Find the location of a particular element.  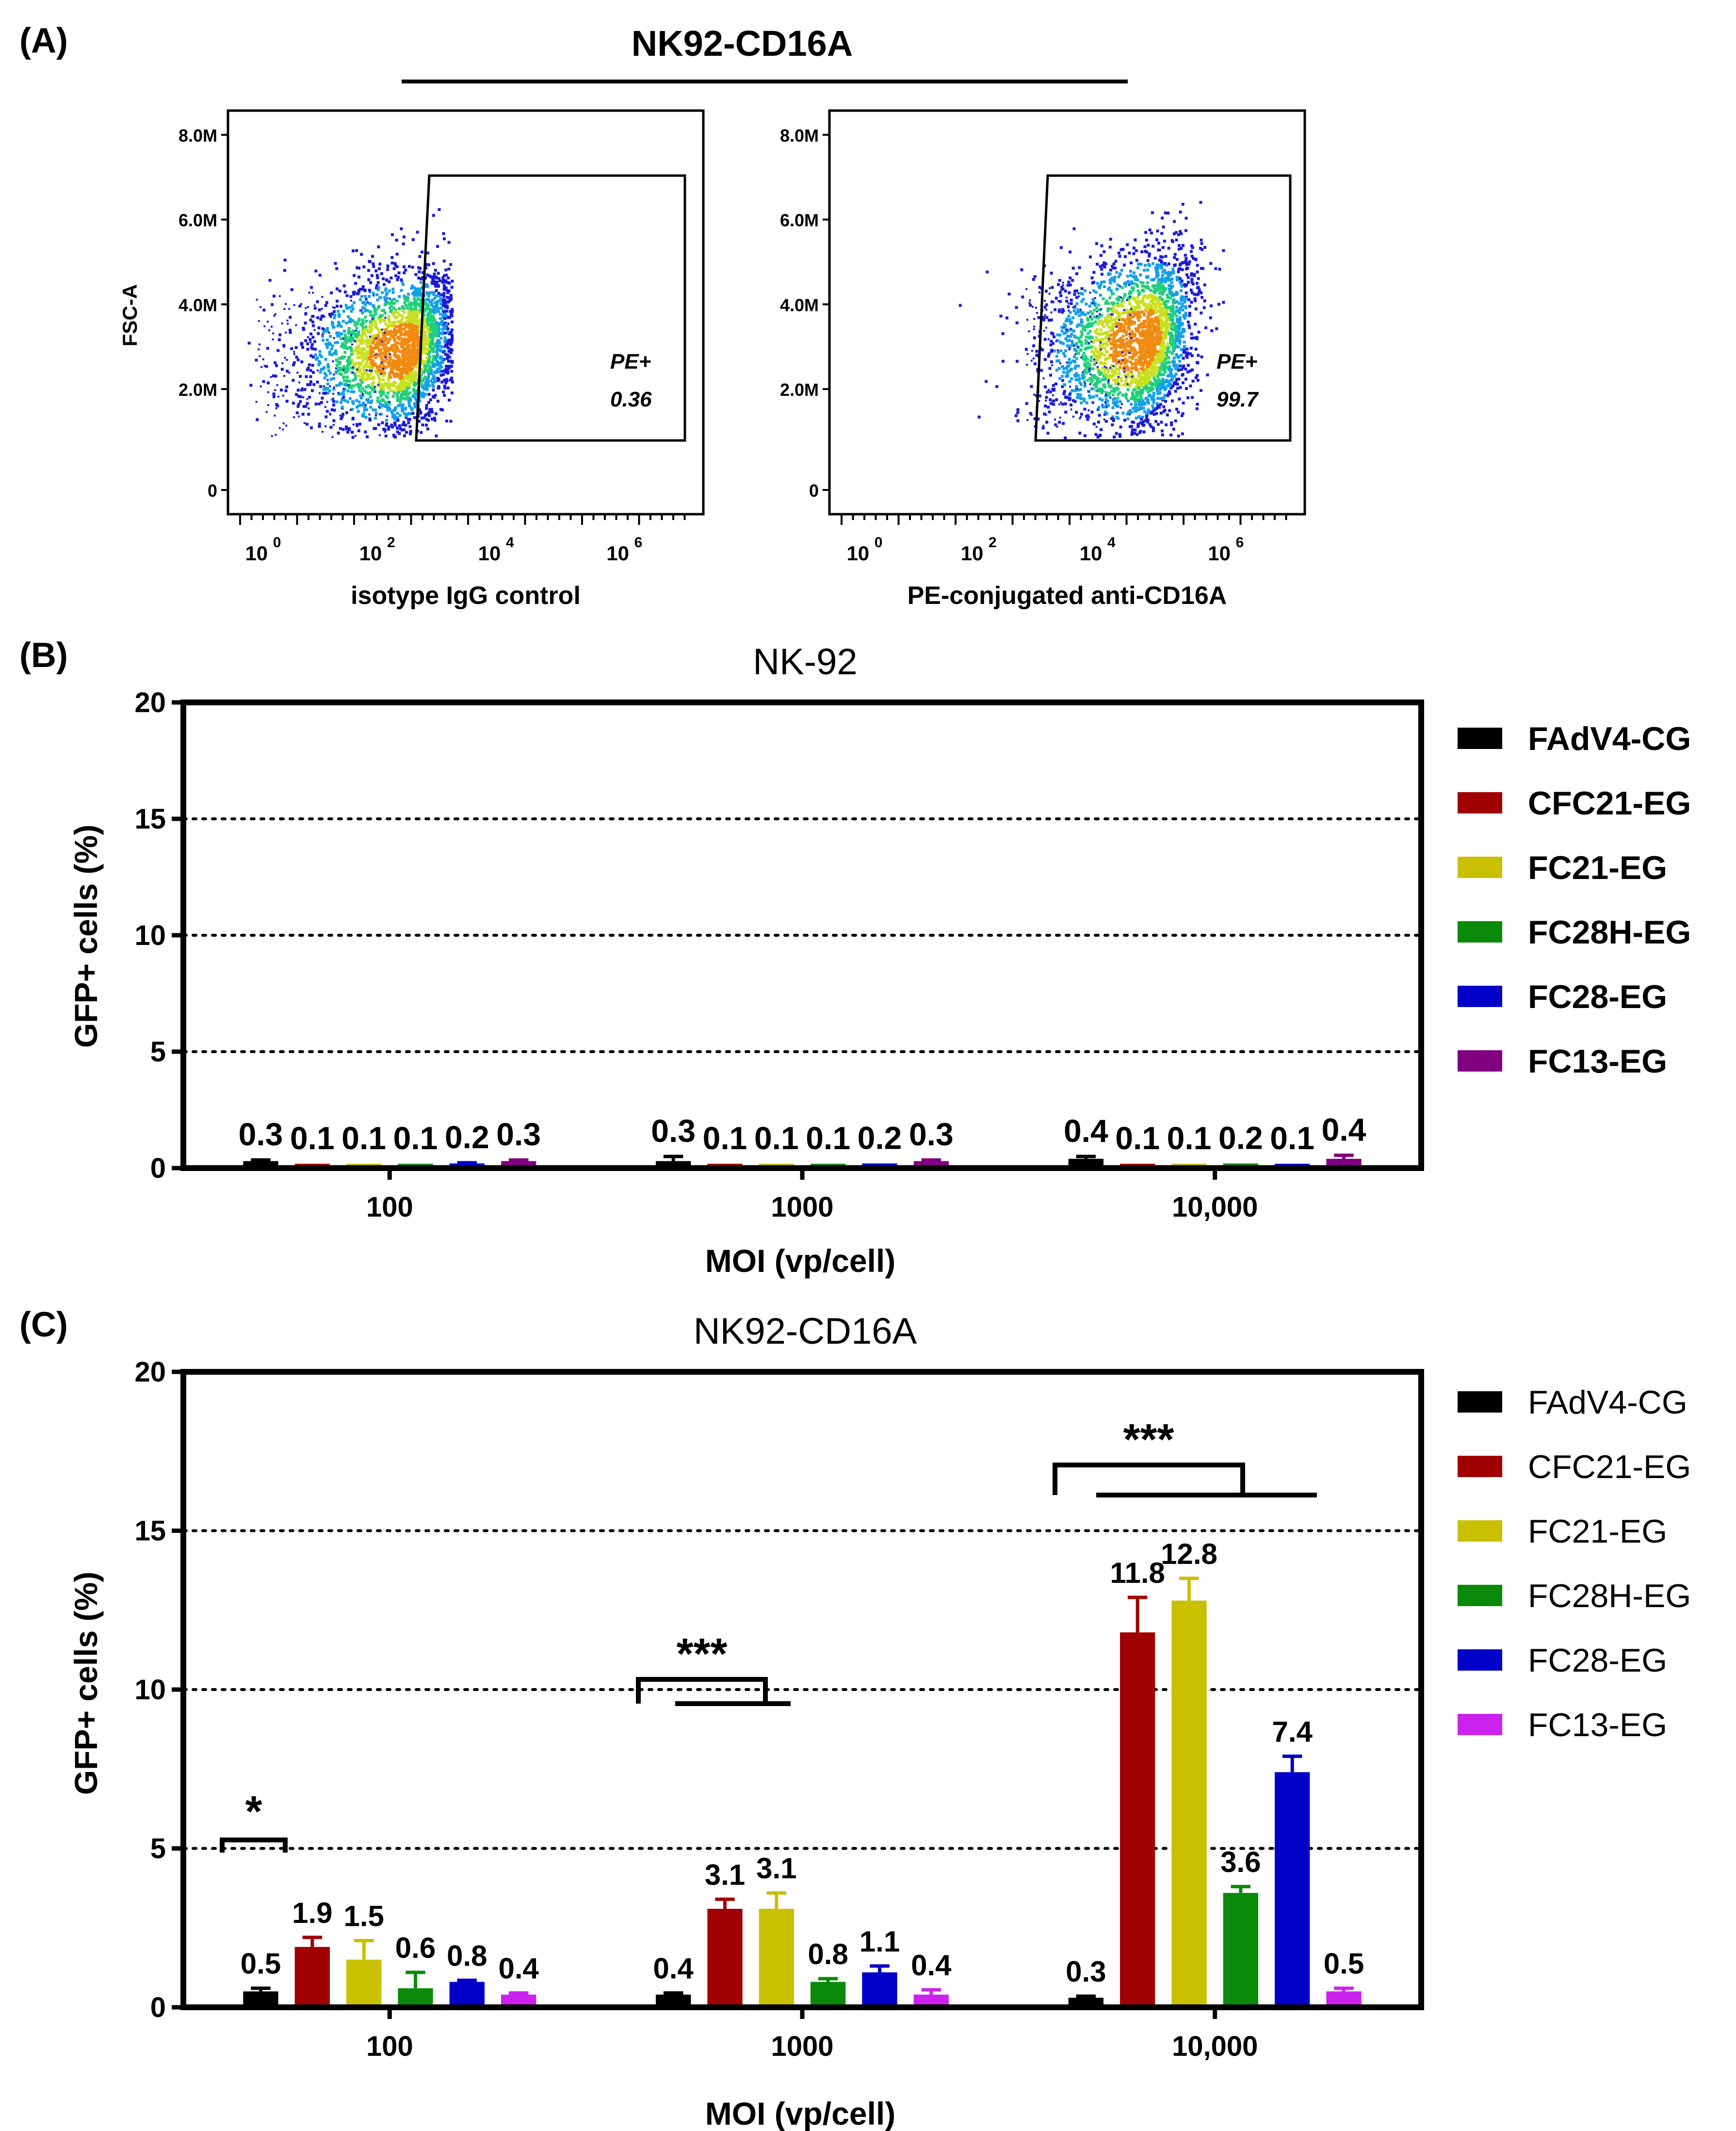

flow-x-tick-label: 10 is located at coordinates (617, 553).